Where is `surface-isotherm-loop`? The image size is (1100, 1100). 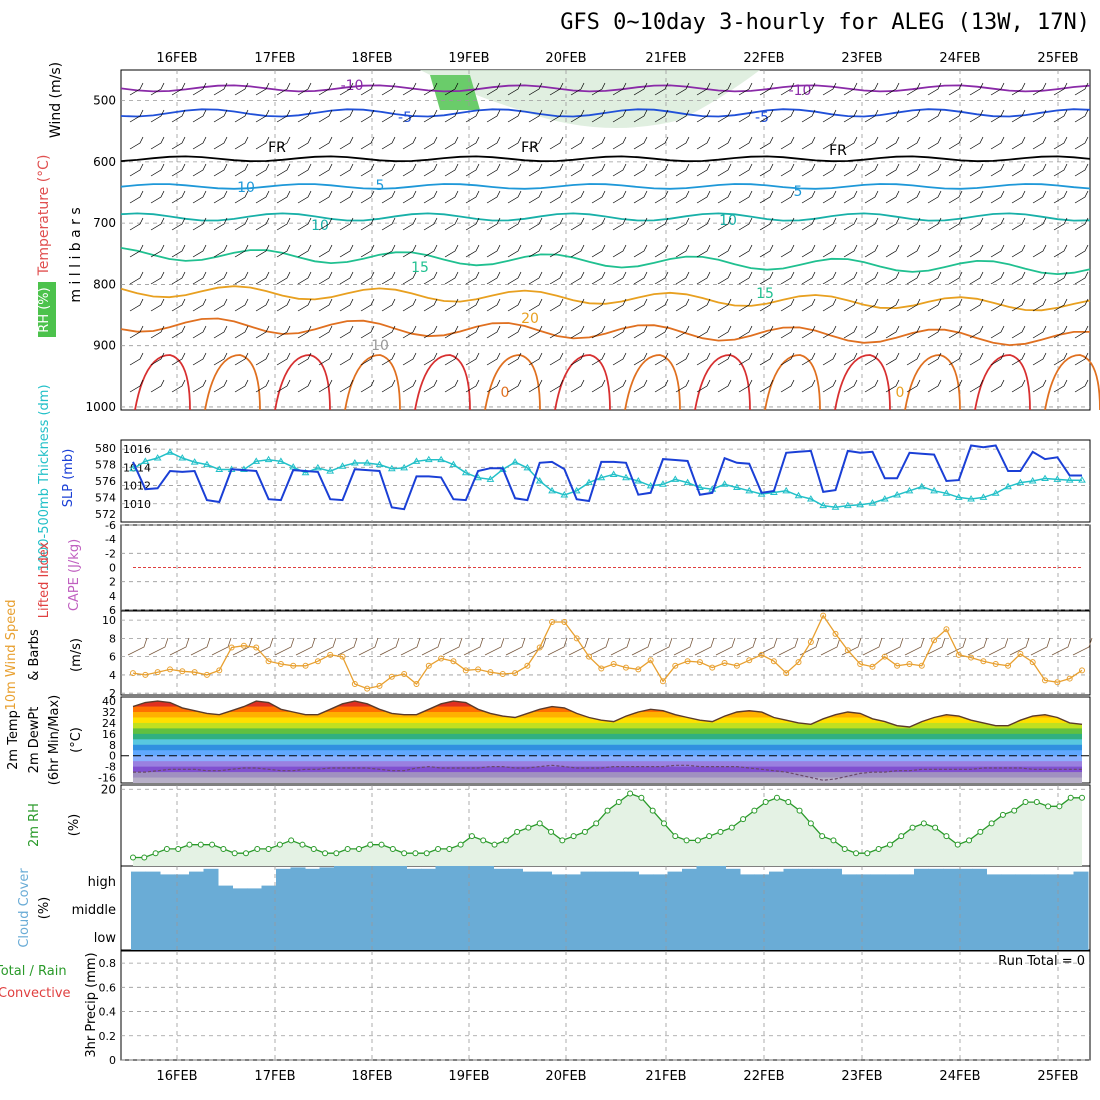
surface-isotherm-loop is located at coordinates (792, 382).